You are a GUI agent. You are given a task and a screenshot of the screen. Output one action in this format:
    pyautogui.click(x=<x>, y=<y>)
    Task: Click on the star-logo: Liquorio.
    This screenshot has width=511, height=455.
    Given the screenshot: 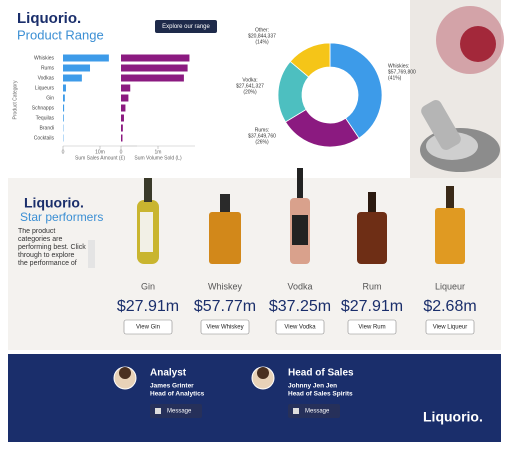 What is the action you would take?
    pyautogui.click(x=54, y=203)
    